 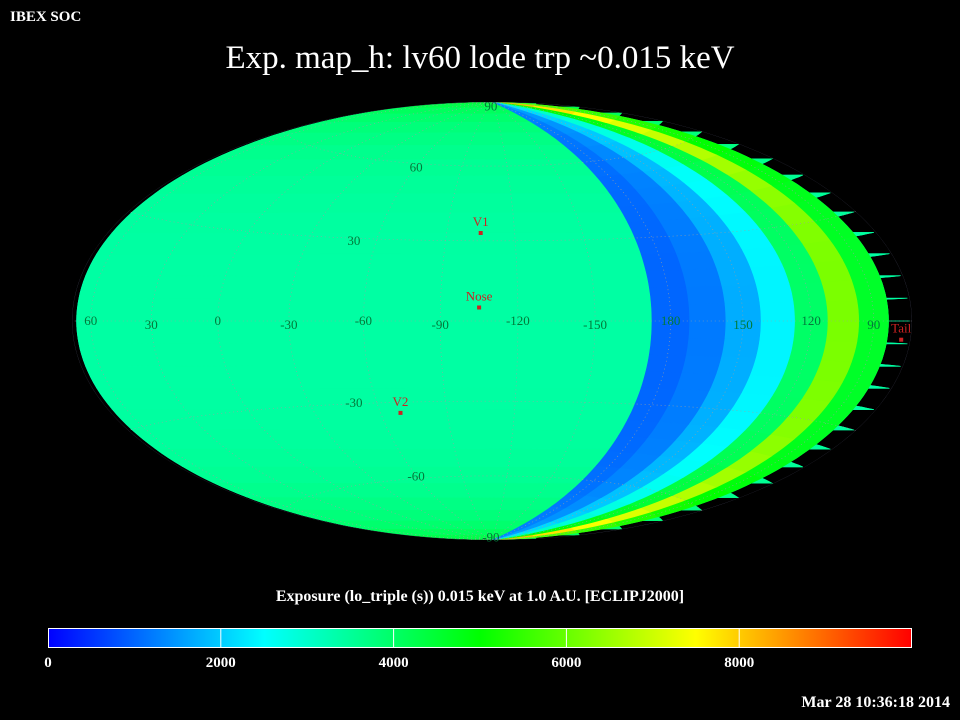 What do you see at coordinates (671, 320) in the screenshot?
I see `lon-tick-label: 180` at bounding box center [671, 320].